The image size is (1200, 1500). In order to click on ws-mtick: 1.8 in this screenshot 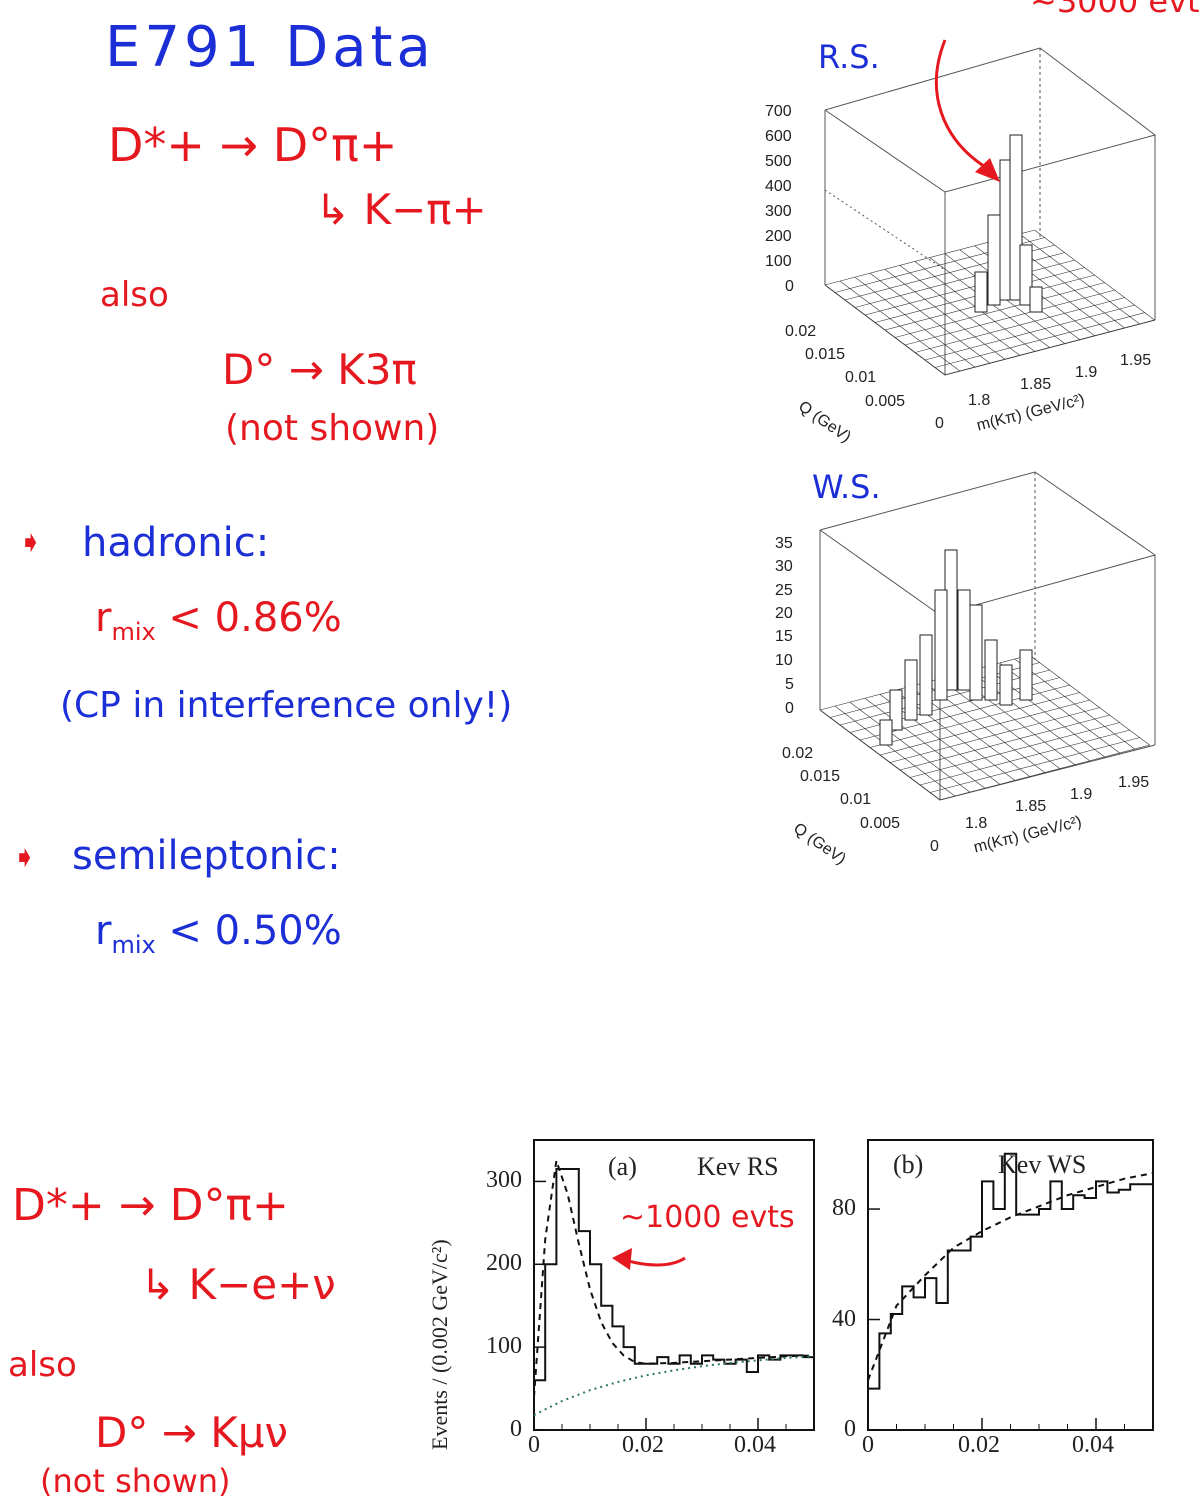, I will do `click(976, 823)`.